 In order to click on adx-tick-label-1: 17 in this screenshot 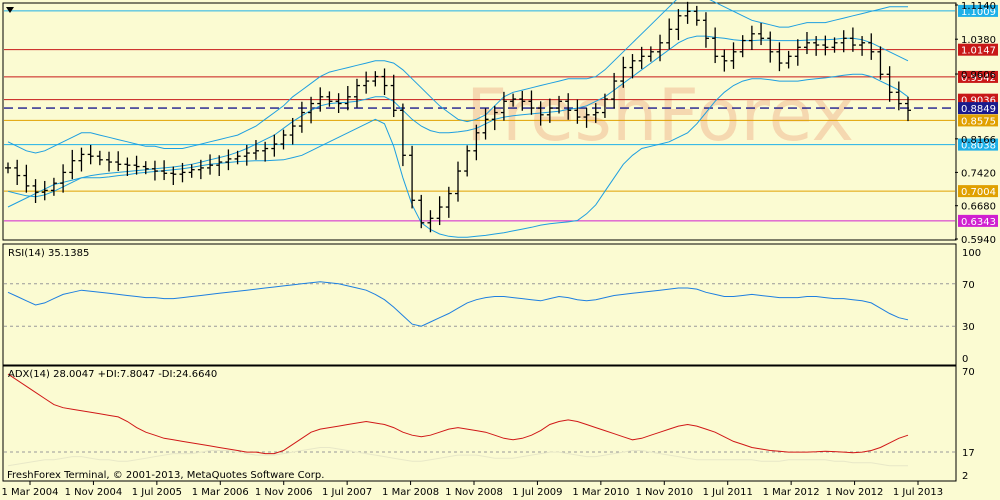, I will do `click(968, 453)`.